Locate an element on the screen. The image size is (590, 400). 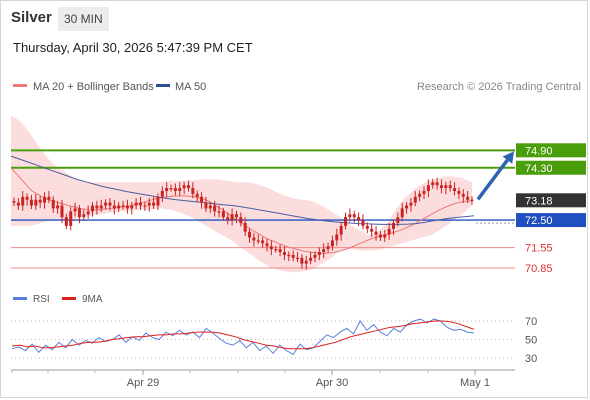
ma50-line is located at coordinates (242, 190).